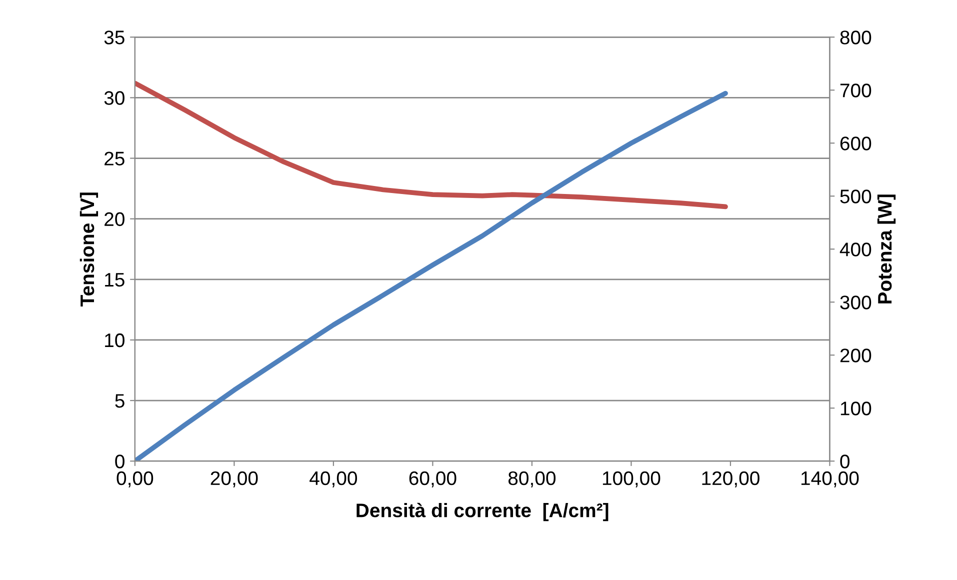  Describe the element at coordinates (135, 479) in the screenshot. I see `x-tick-label: 0,00` at that location.